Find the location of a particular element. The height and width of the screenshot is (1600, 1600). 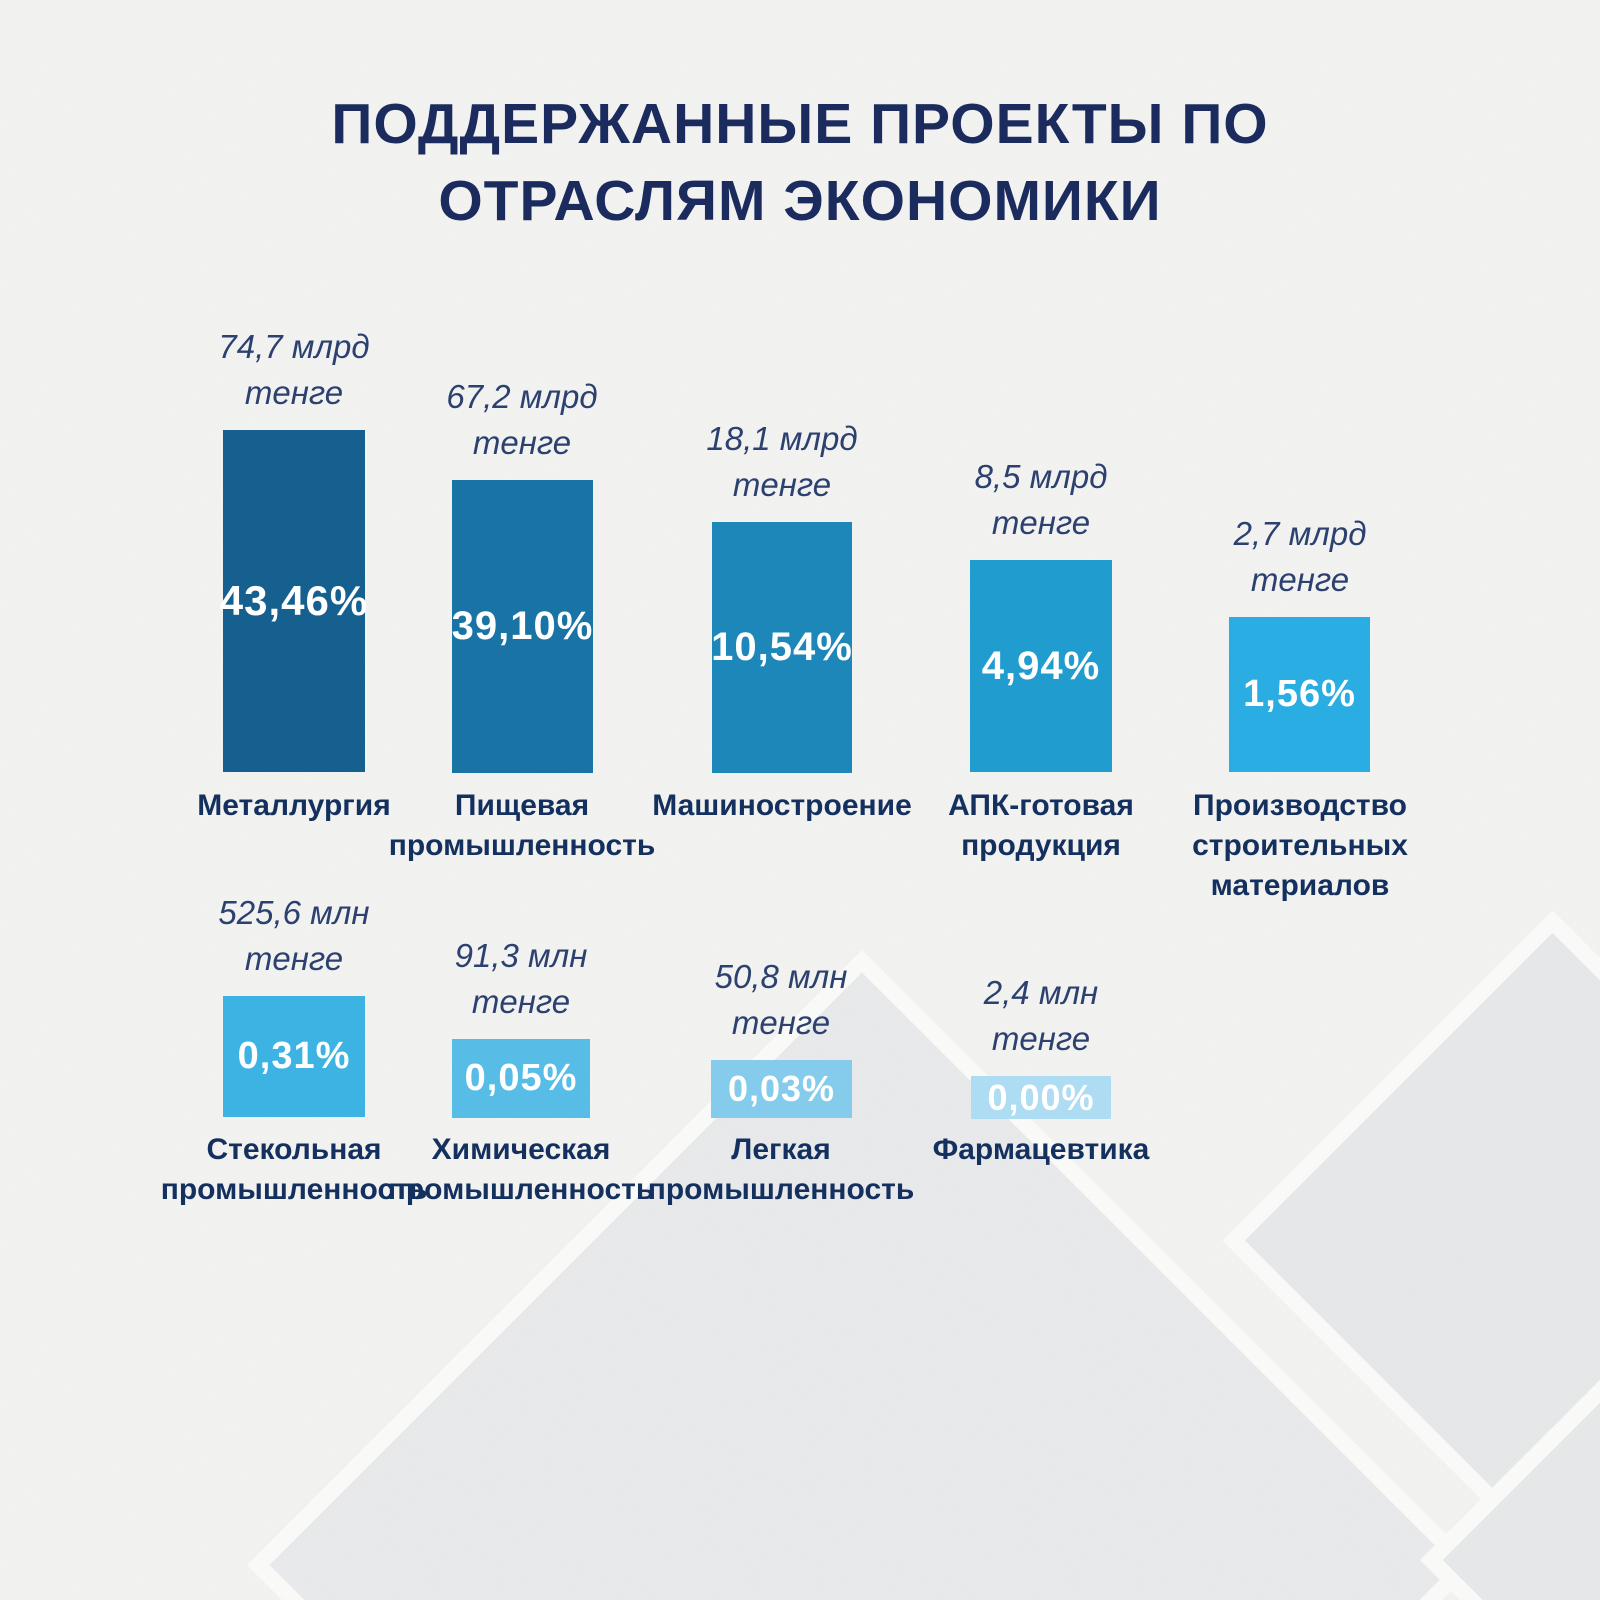

category-label: Легкая промышленность is located at coordinates (781, 1169).